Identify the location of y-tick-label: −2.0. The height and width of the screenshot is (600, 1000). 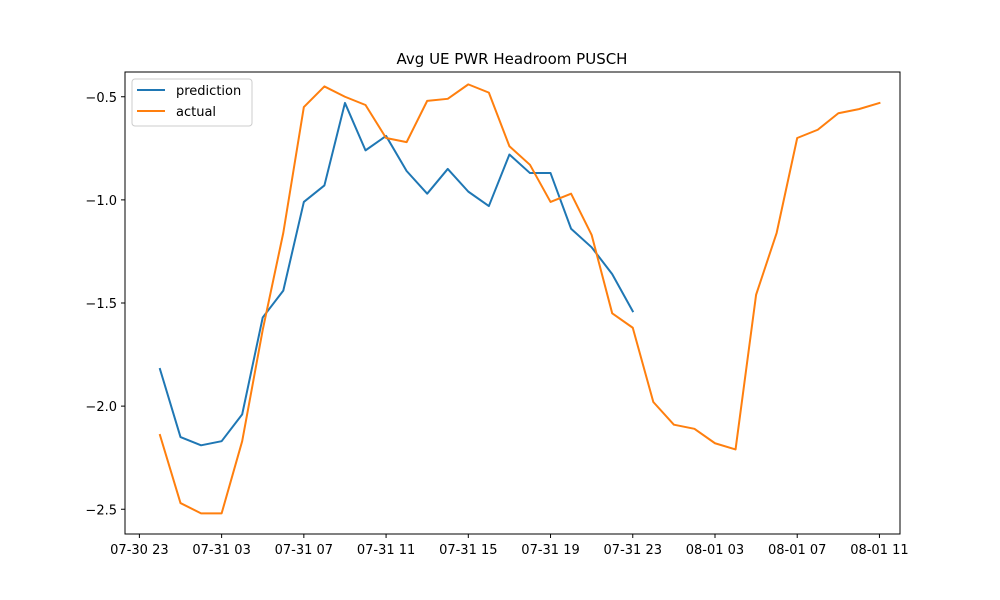
(101, 407).